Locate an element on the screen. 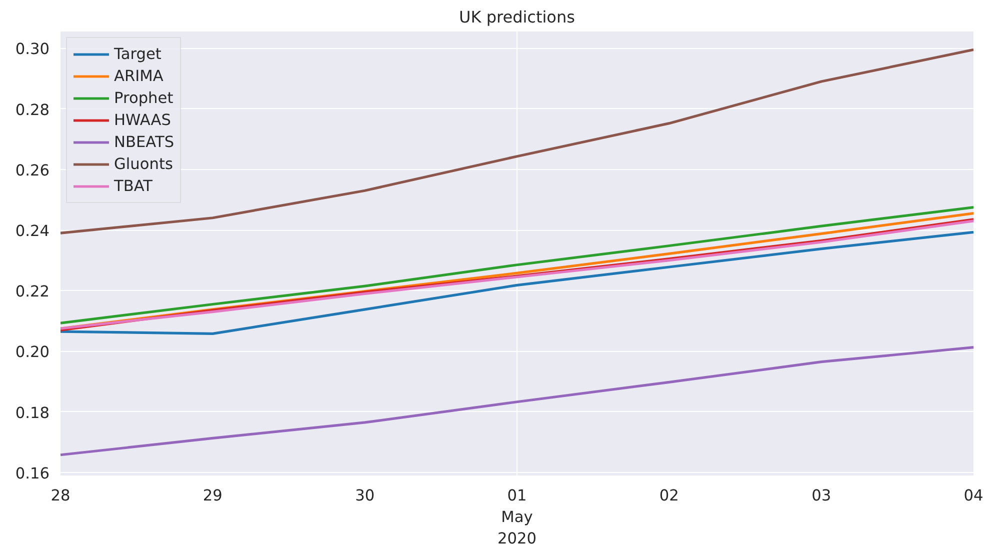 This screenshot has width=985, height=550. x-tick-label: 30 is located at coordinates (365, 495).